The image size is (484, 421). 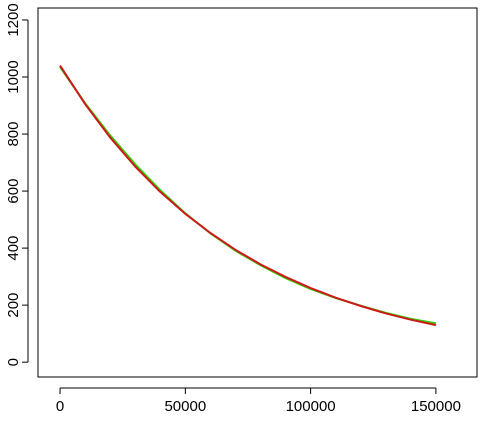 What do you see at coordinates (311, 406) in the screenshot?
I see `x-tick-label: 100000` at bounding box center [311, 406].